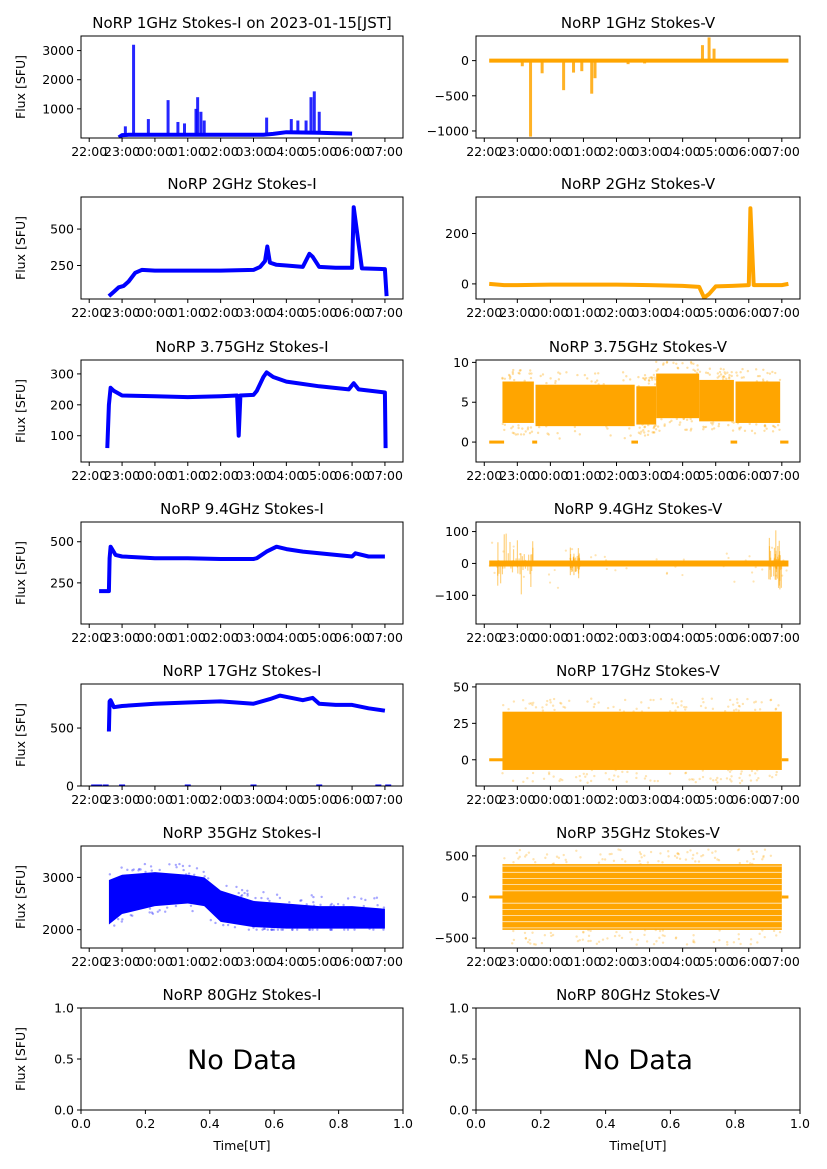 The image size is (827, 1169). What do you see at coordinates (448, 130) in the screenshot?
I see `y-tick-label: −1000` at bounding box center [448, 130].